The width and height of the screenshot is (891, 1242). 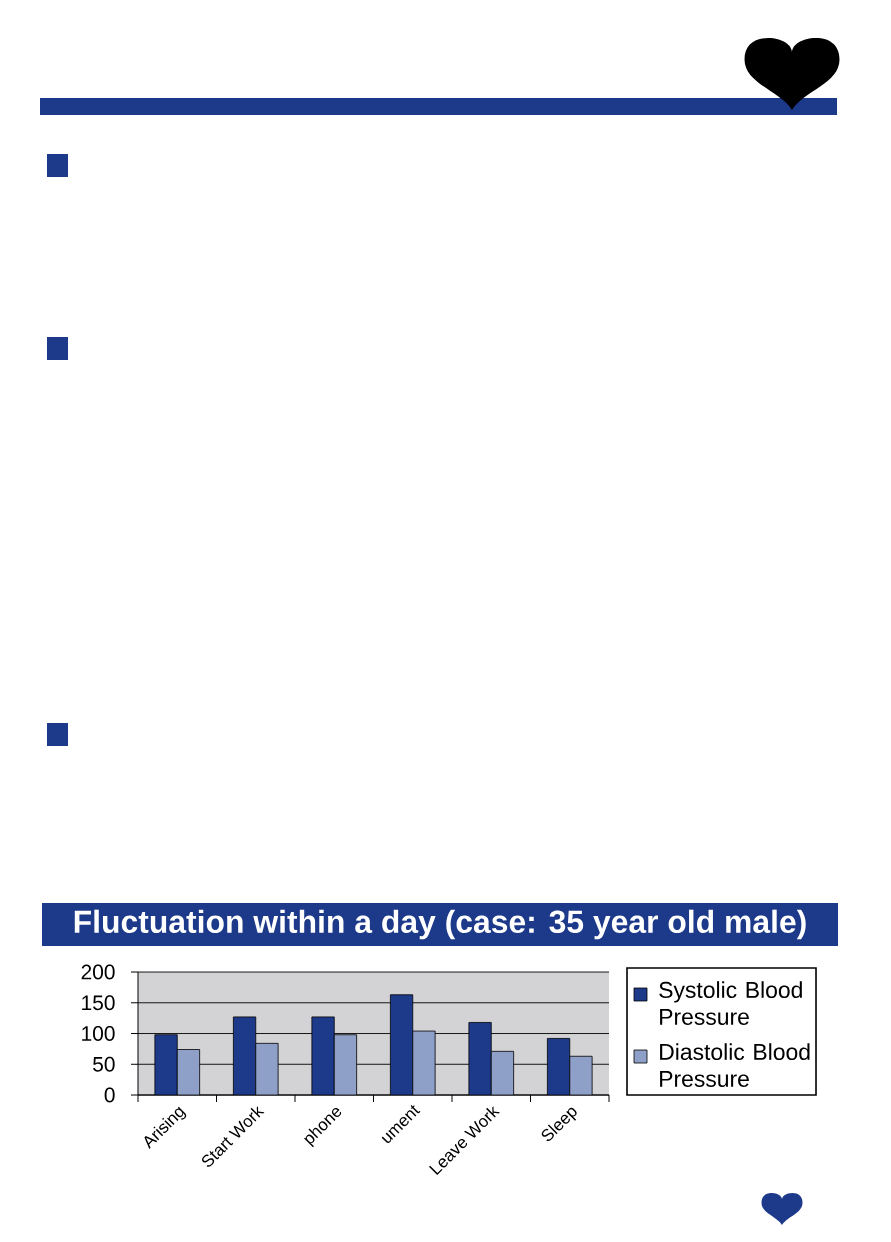 What do you see at coordinates (104, 1064) in the screenshot?
I see `y-tick-label: 50` at bounding box center [104, 1064].